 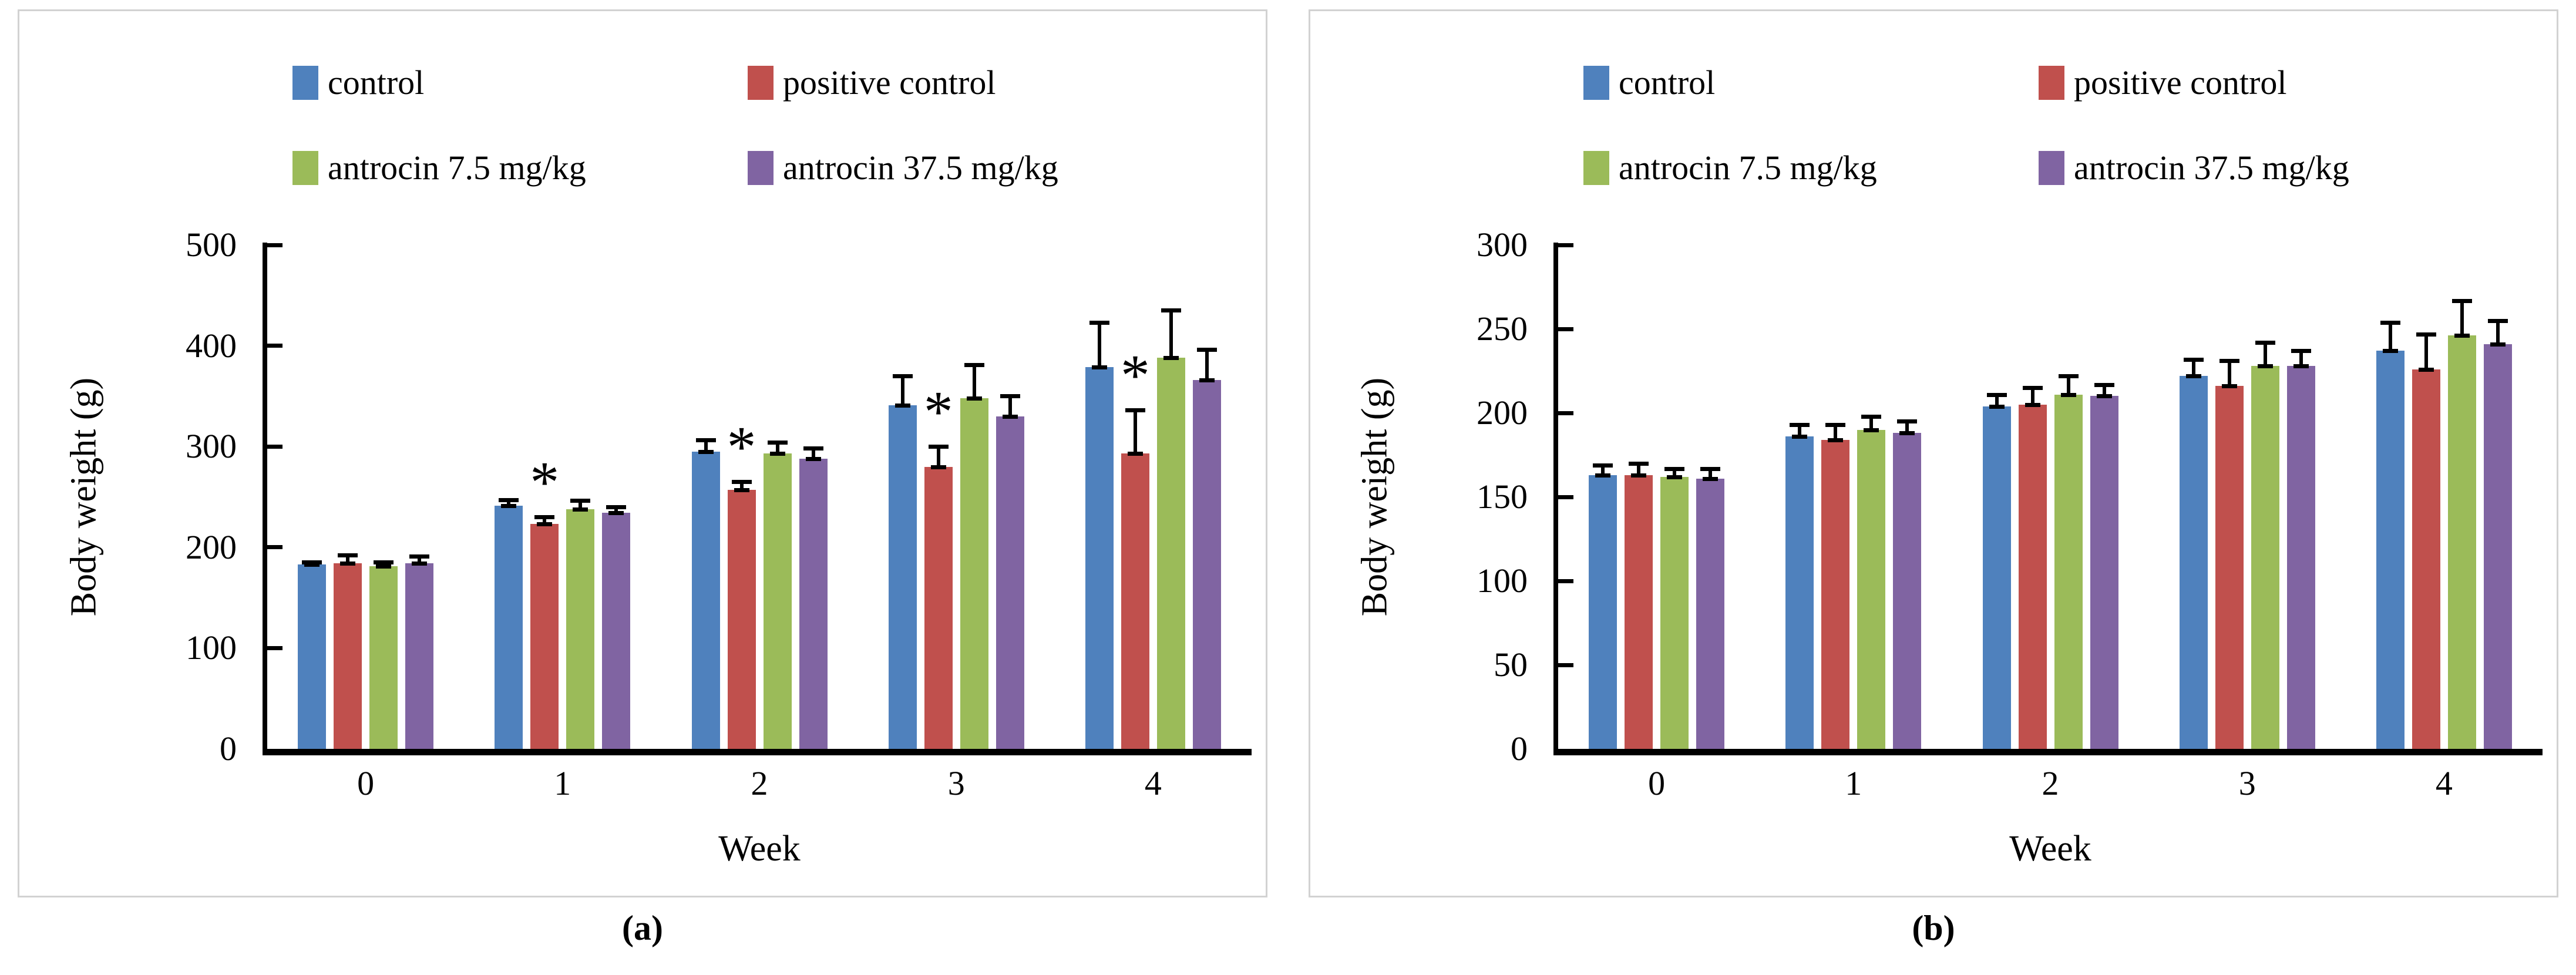 What do you see at coordinates (376, 82) in the screenshot?
I see `legend-label: control` at bounding box center [376, 82].